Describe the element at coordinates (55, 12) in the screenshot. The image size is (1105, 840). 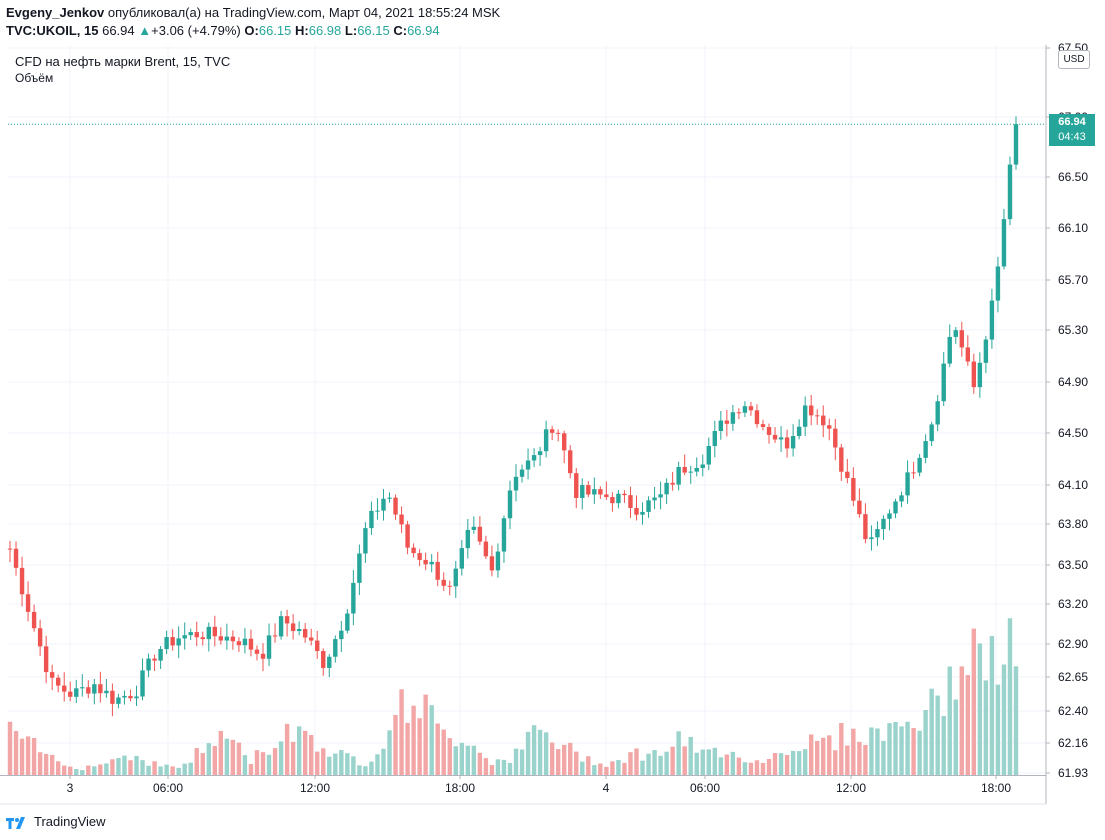
I see `author-name: Evgeny_Jenkov` at that location.